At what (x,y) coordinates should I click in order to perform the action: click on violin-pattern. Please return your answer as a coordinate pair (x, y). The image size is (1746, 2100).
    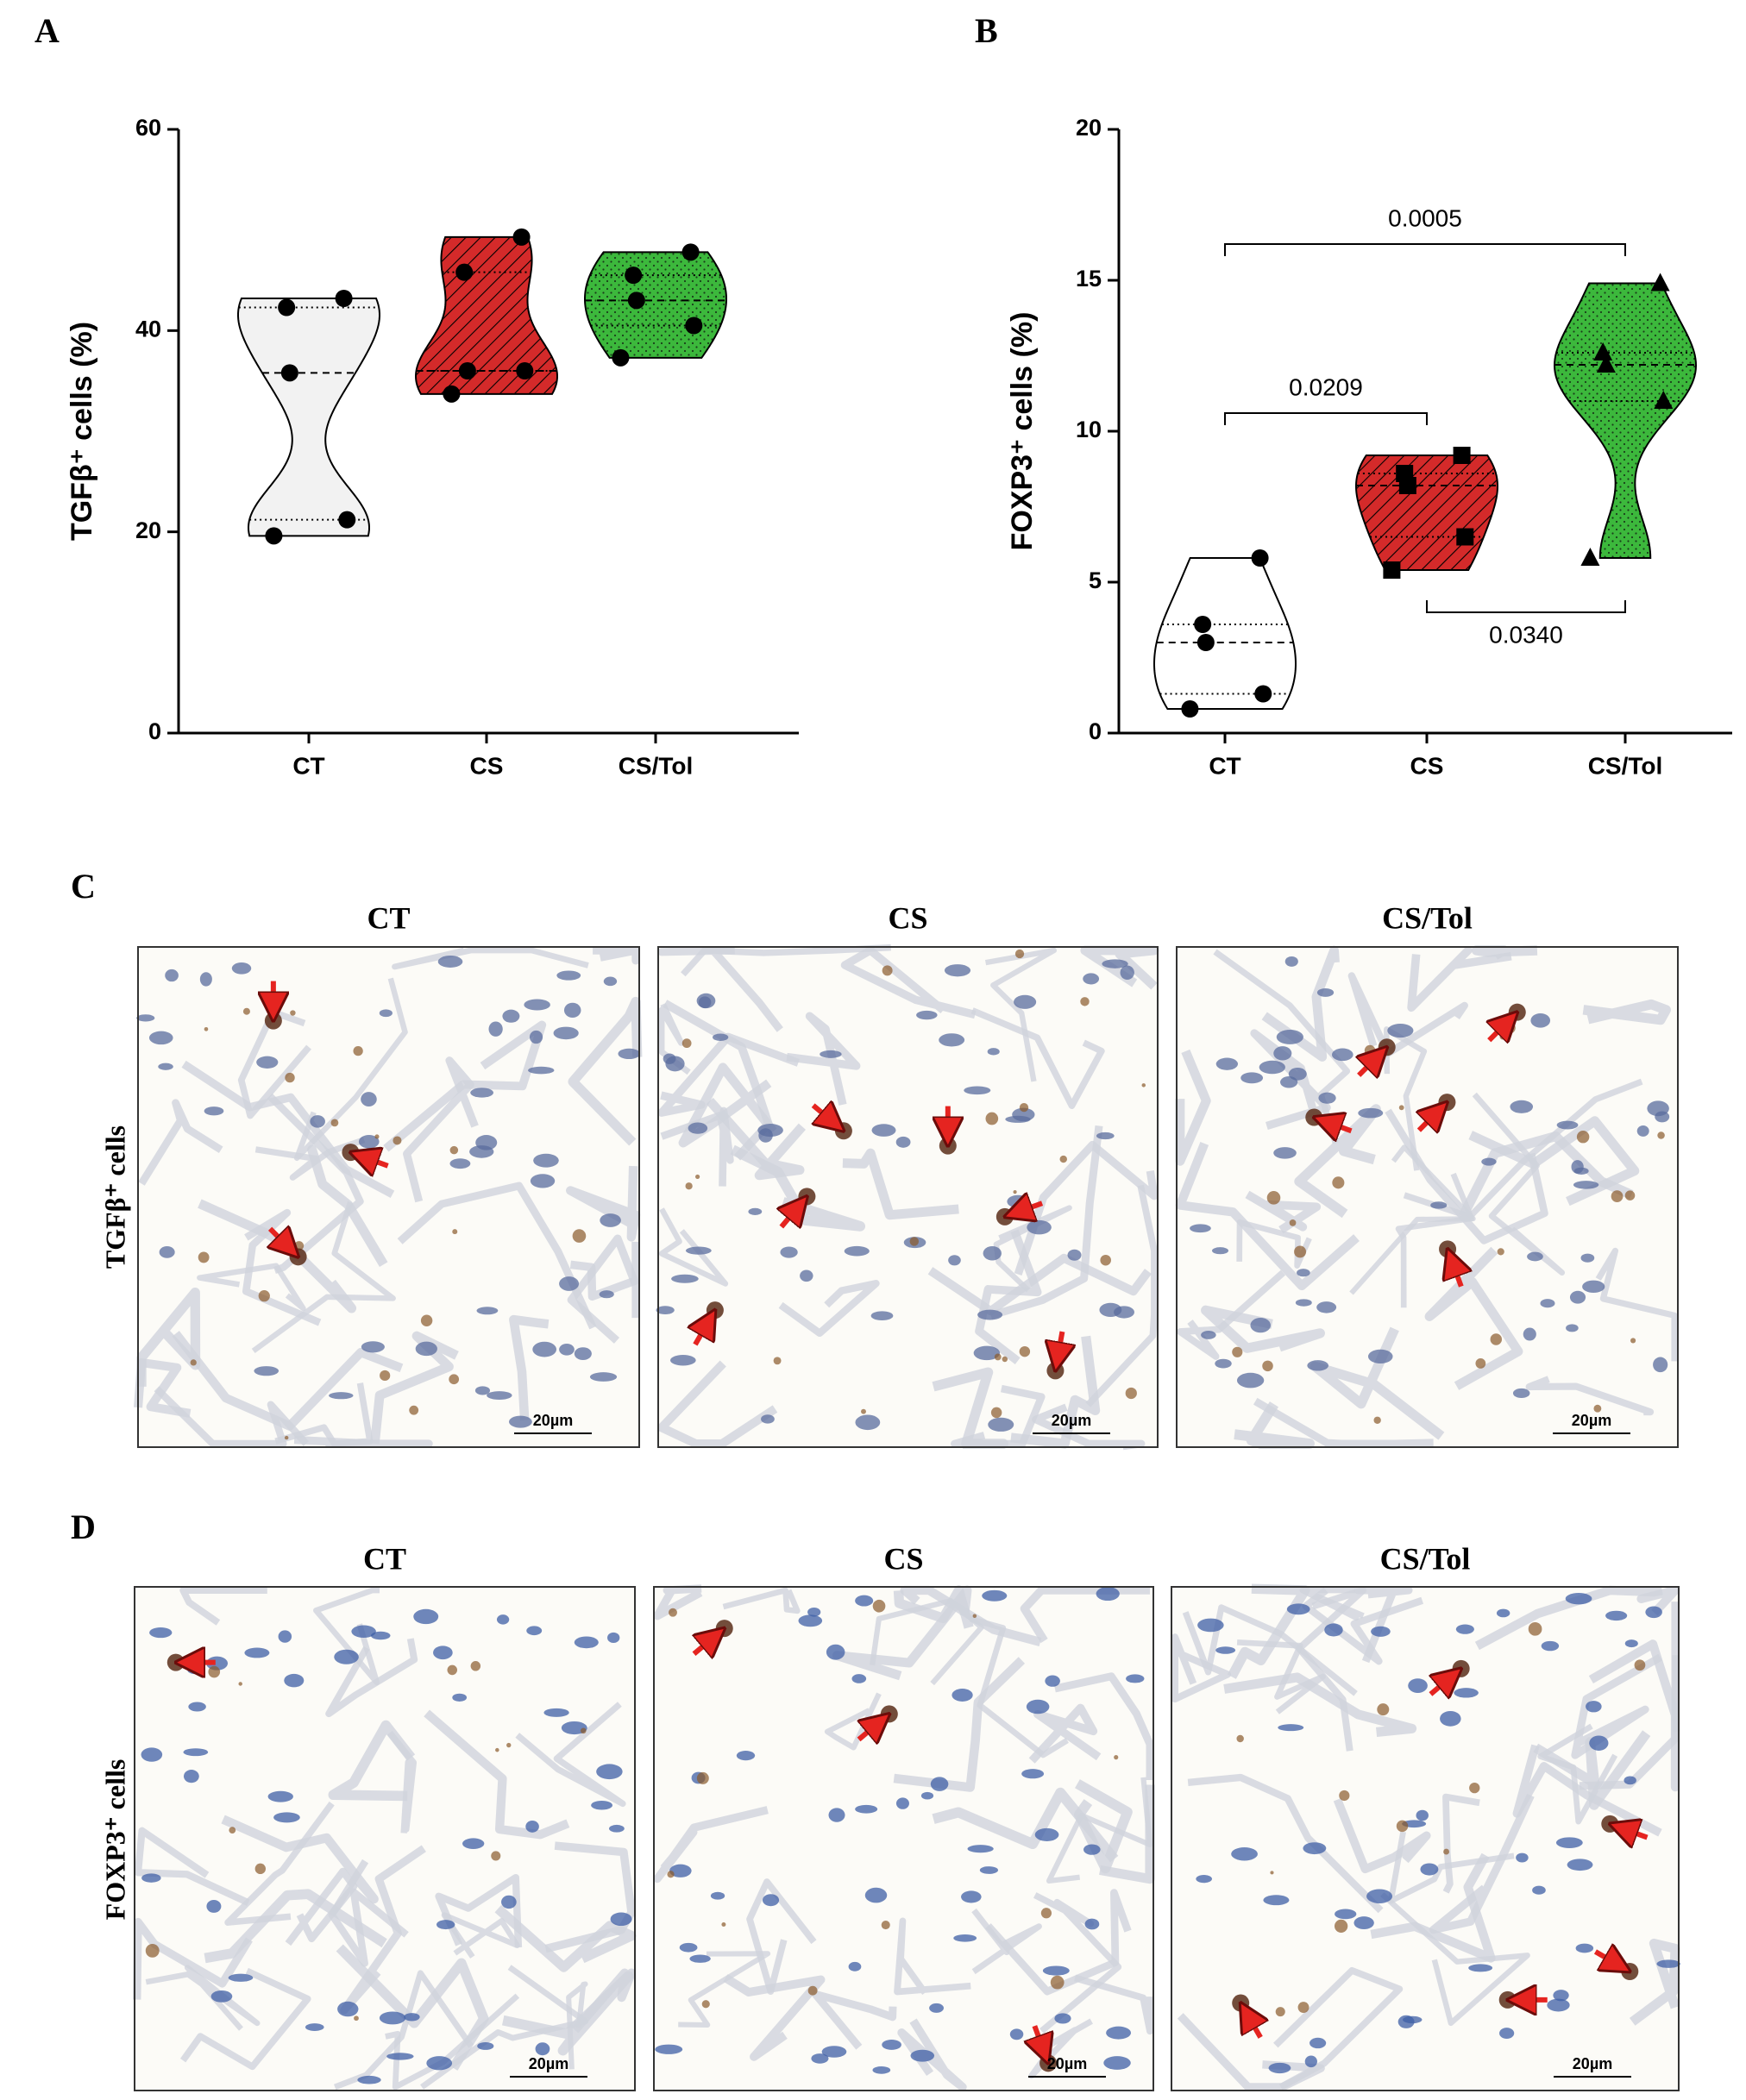
    Looking at the image, I should click on (487, 315).